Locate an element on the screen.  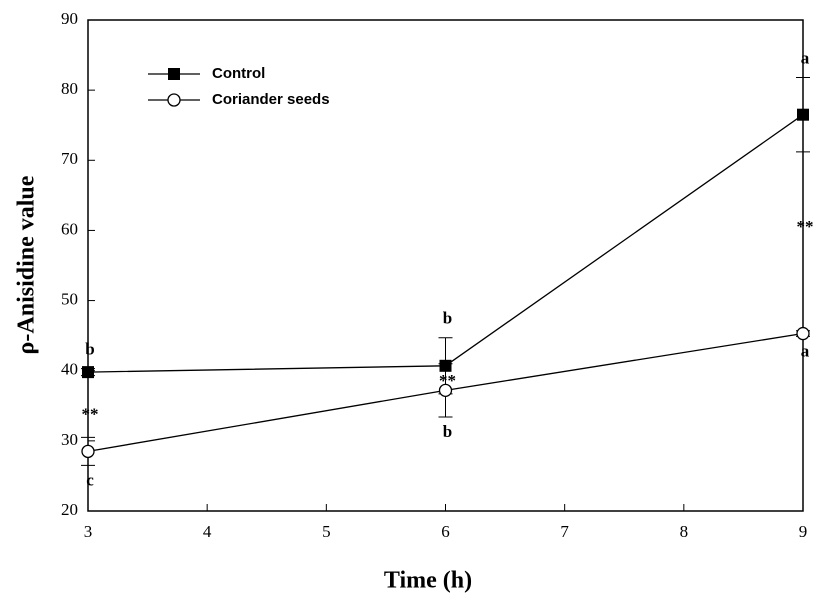
x-tick-label: 3 is located at coordinates (88, 531).